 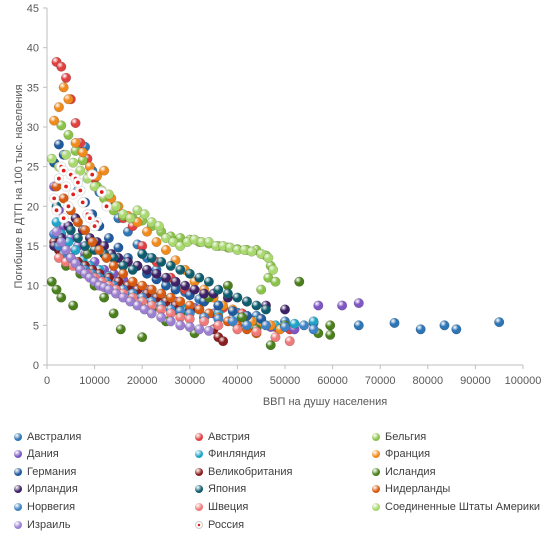 What do you see at coordinates (227, 489) in the screenshot?
I see `legend-label: Япония` at bounding box center [227, 489].